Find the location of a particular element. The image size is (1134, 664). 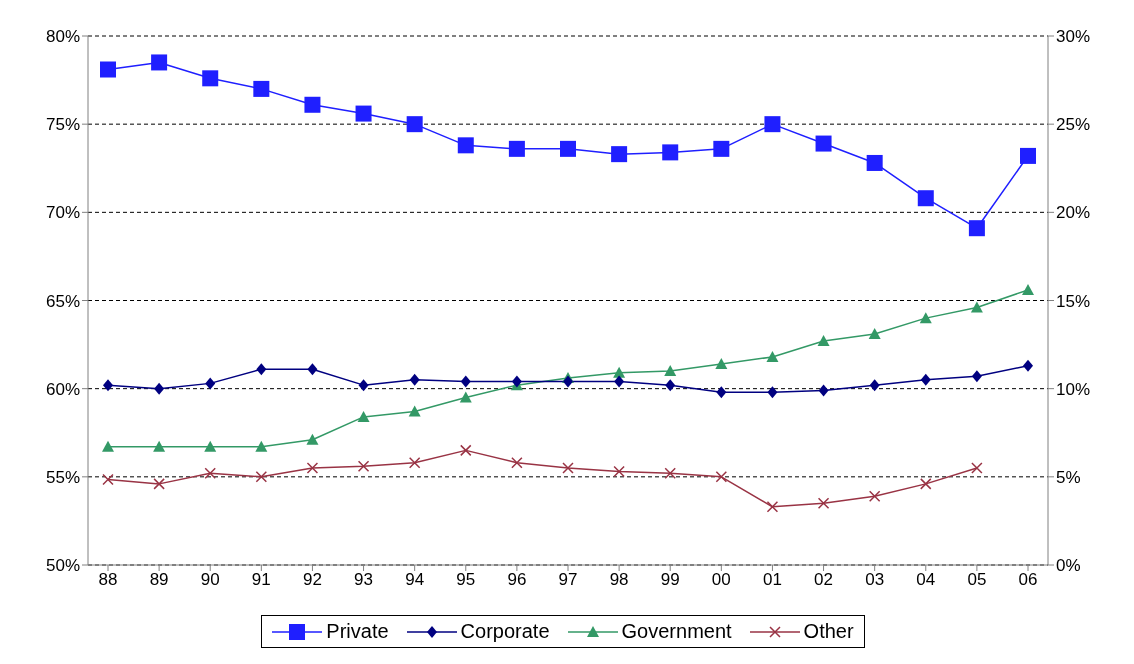

y-tick-label: 55% is located at coordinates (62, 477).